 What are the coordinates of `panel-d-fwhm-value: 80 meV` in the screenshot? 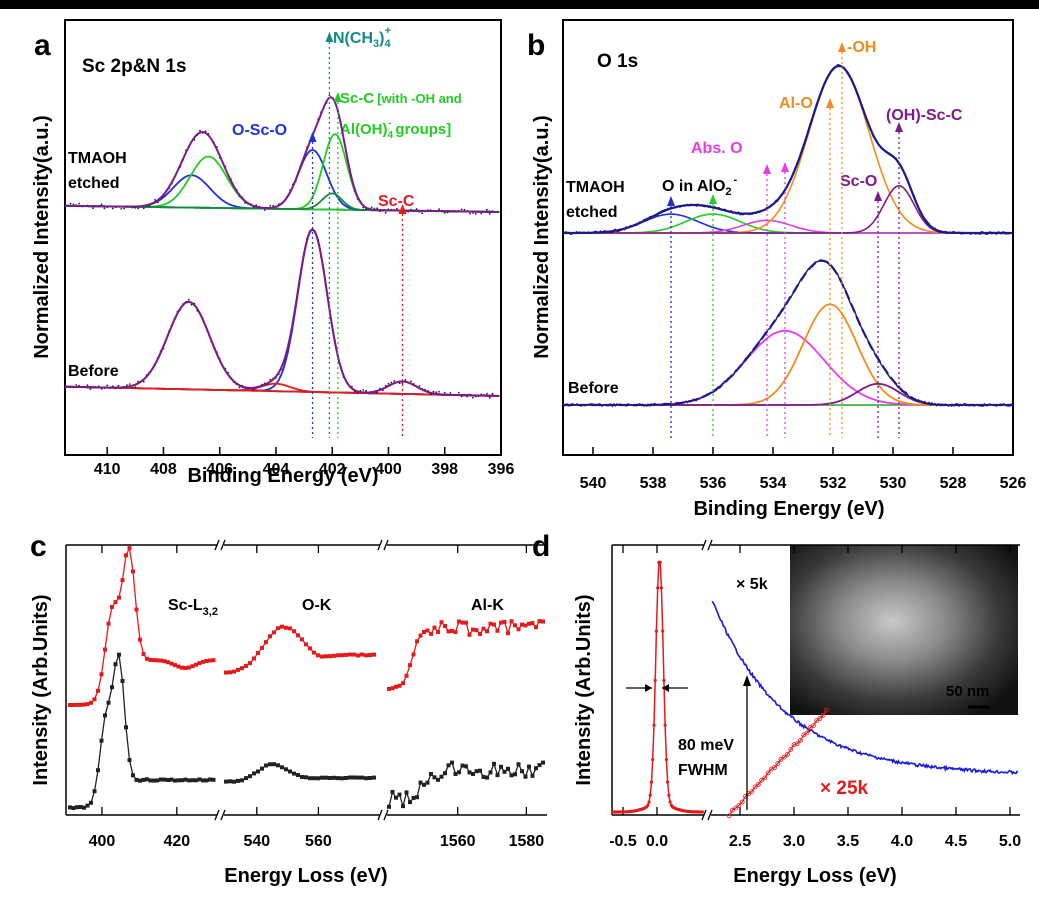 It's located at (706, 745).